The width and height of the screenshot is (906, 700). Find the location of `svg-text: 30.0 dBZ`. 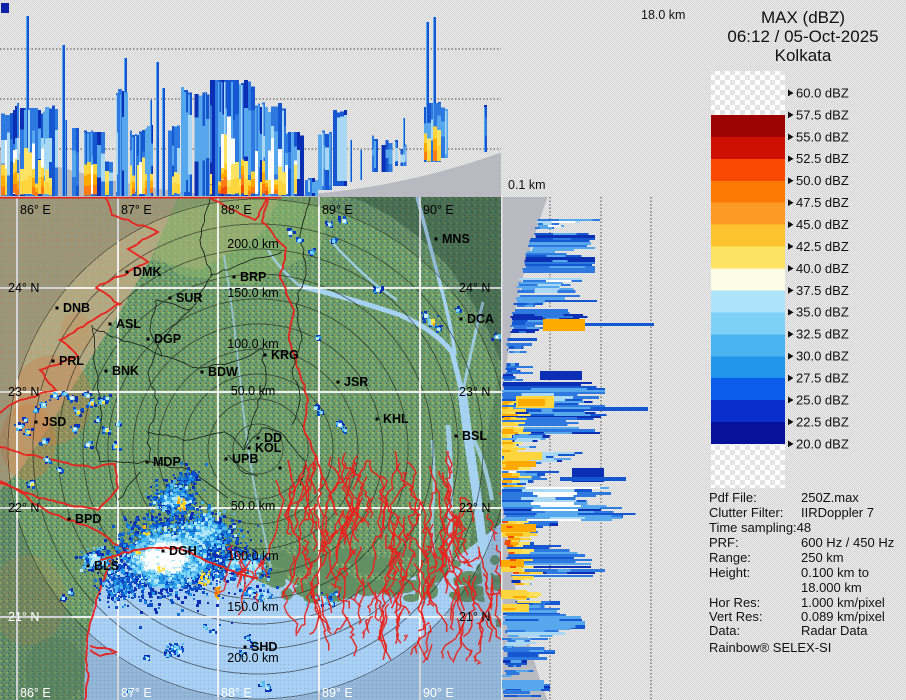

svg-text: 30.0 dBZ is located at coordinates (822, 356).